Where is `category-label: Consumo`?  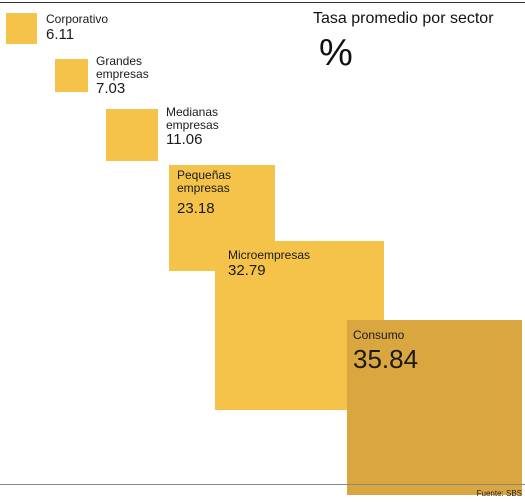
category-label: Consumo is located at coordinates (379, 335).